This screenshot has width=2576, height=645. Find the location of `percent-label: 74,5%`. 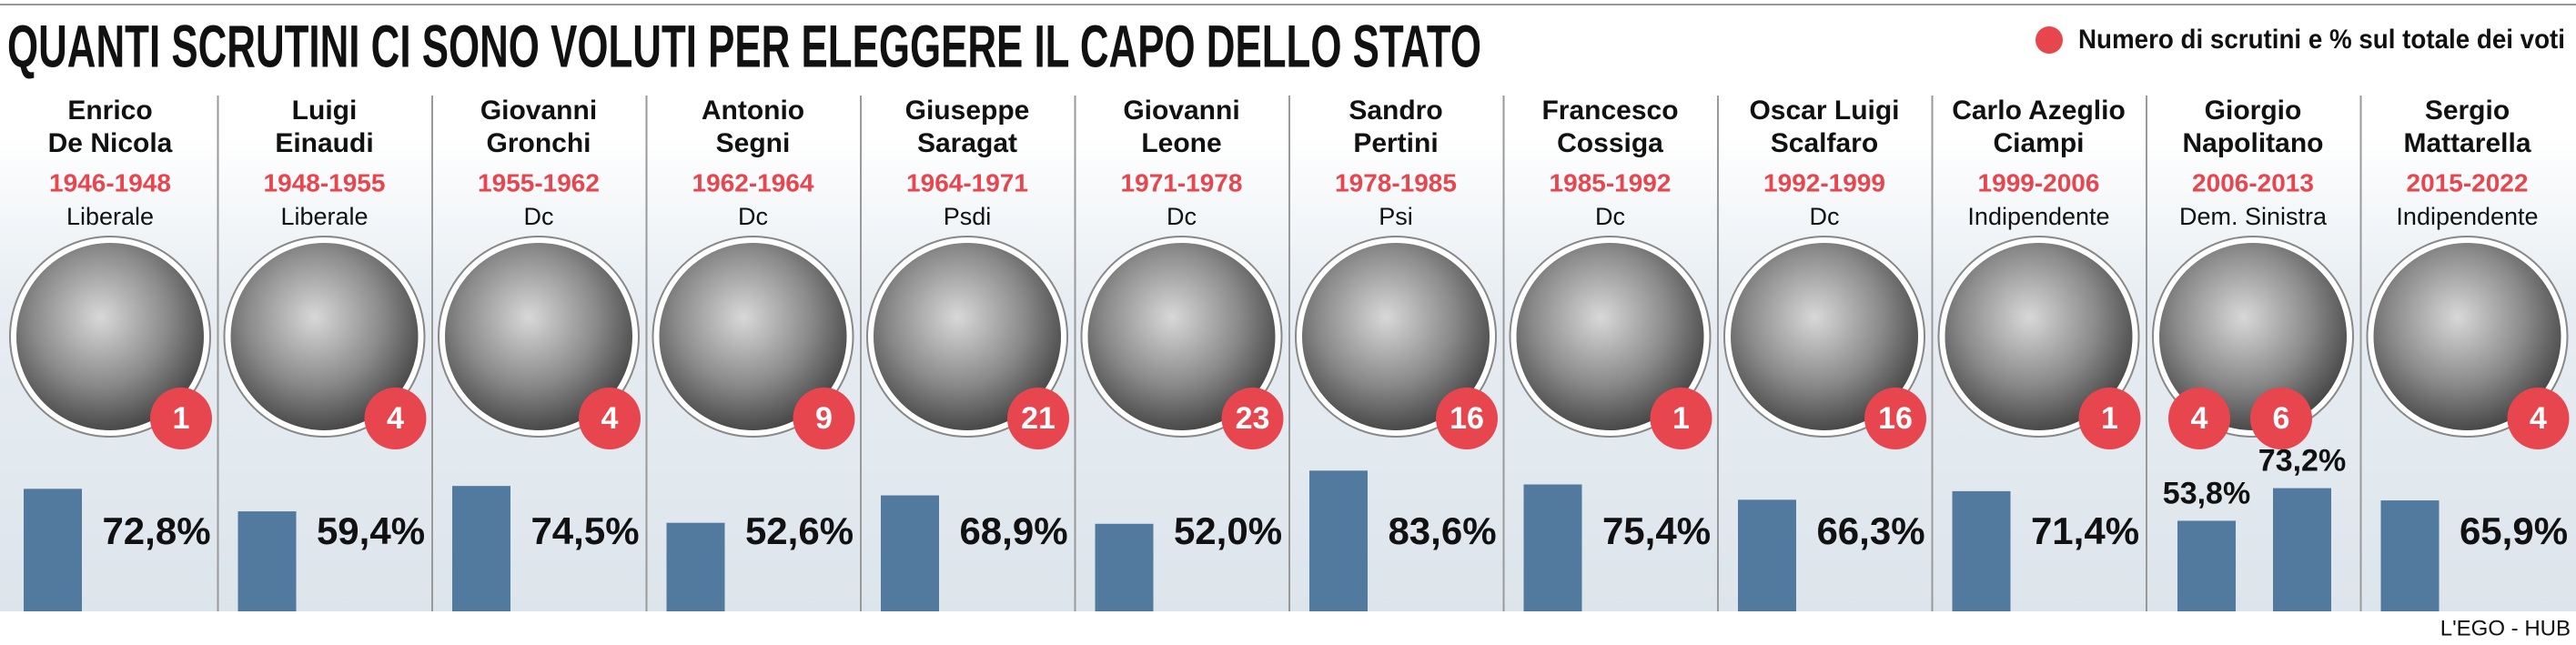

percent-label: 74,5% is located at coordinates (584, 530).